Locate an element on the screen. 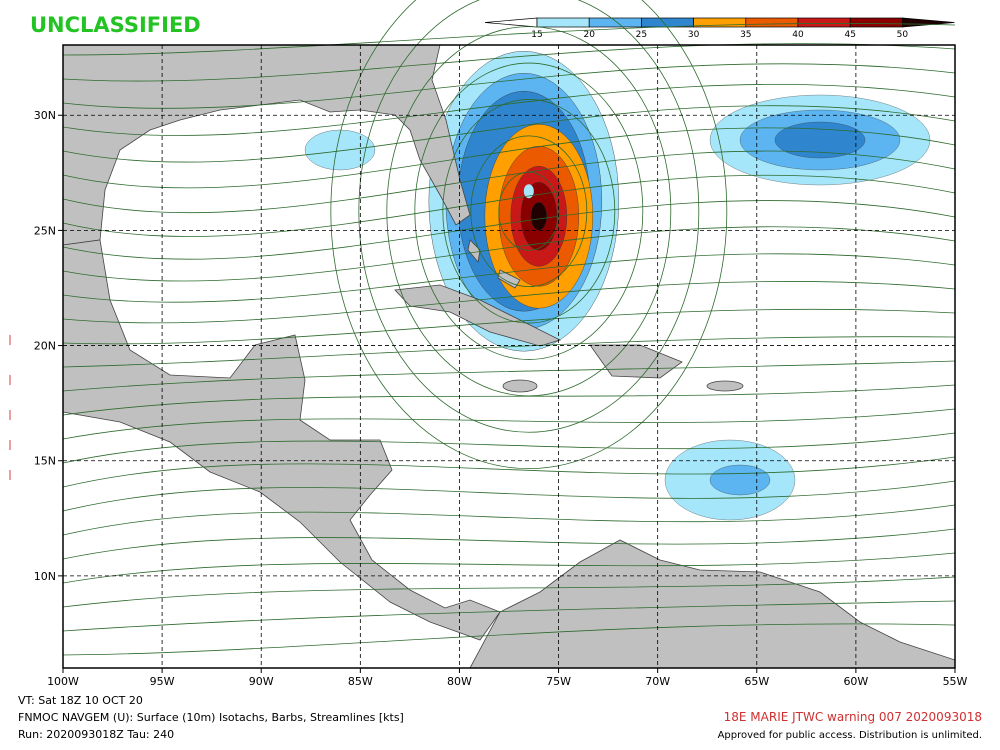 This screenshot has width=1000, height=750. lon-label: 100W is located at coordinates (63, 681).